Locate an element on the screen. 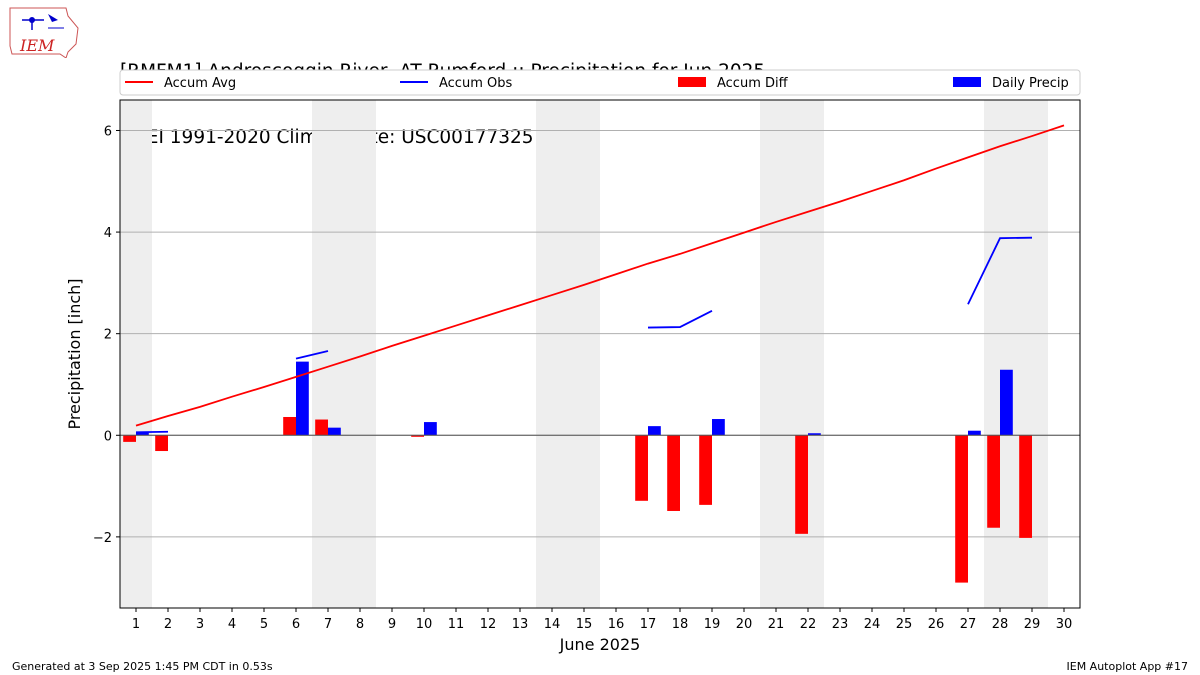  legend: Accum Avg Accum Obs Accum Diff Daily Precip is located at coordinates (600, 82).